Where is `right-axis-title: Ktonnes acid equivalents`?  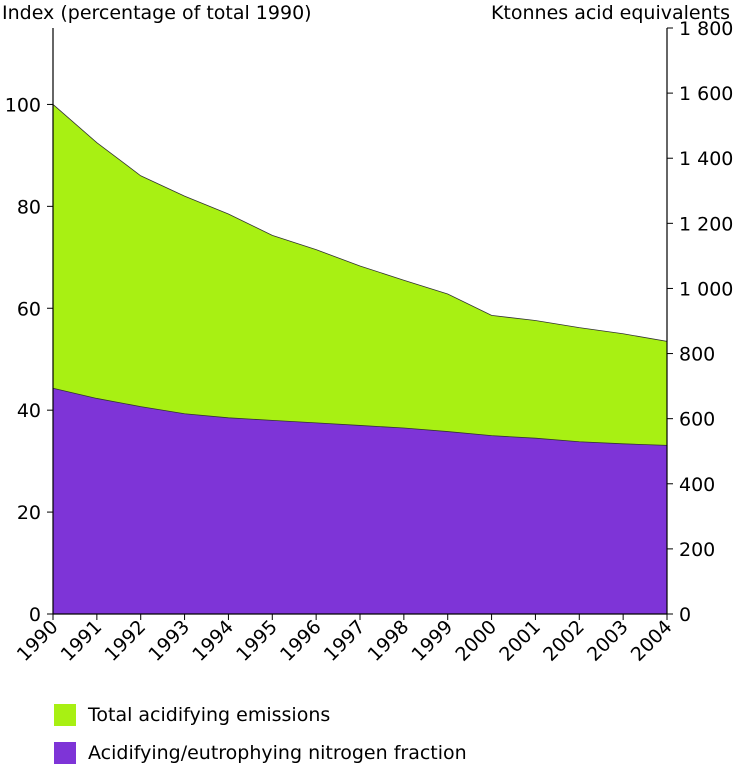
right-axis-title: Ktonnes acid equivalents is located at coordinates (610, 13).